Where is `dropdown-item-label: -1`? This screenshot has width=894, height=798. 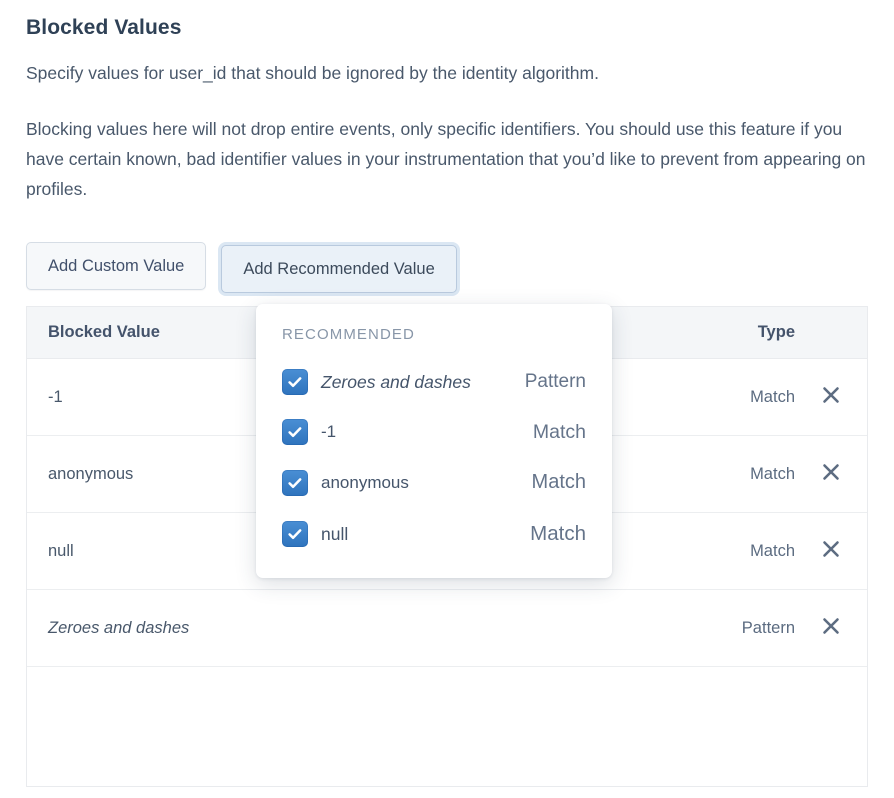 dropdown-item-label: -1 is located at coordinates (329, 431).